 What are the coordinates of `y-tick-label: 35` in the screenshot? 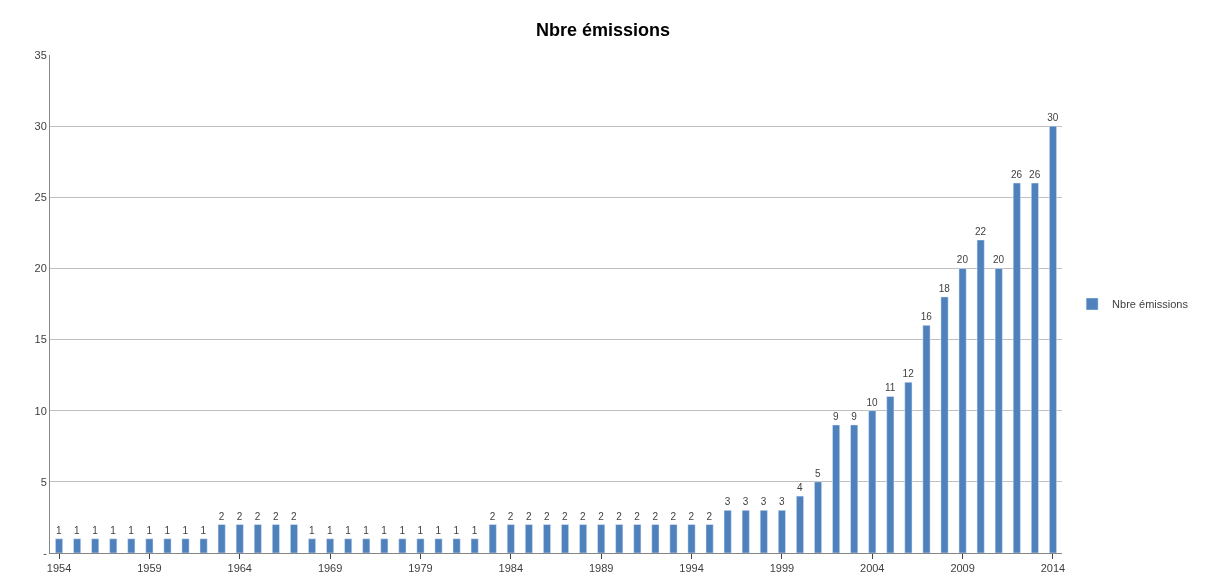 It's located at (40, 54).